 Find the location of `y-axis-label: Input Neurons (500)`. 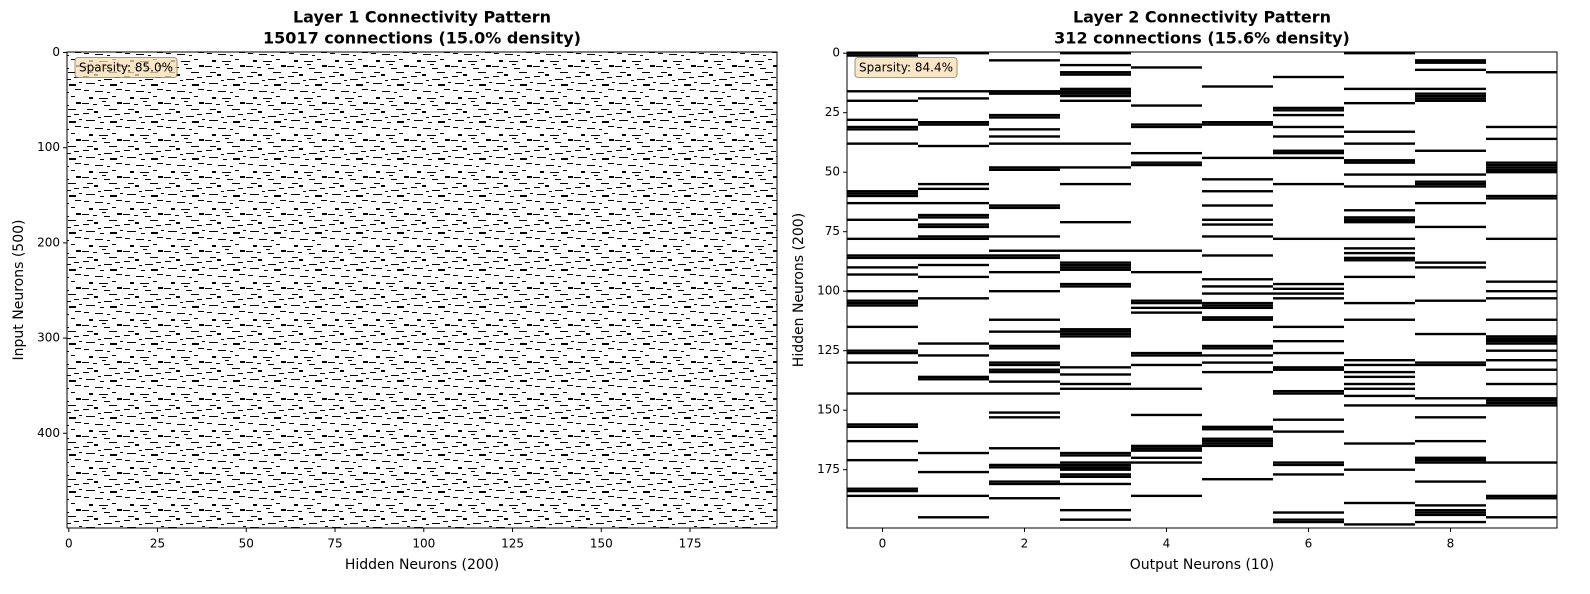

y-axis-label: Input Neurons (500) is located at coordinates (19, 290).